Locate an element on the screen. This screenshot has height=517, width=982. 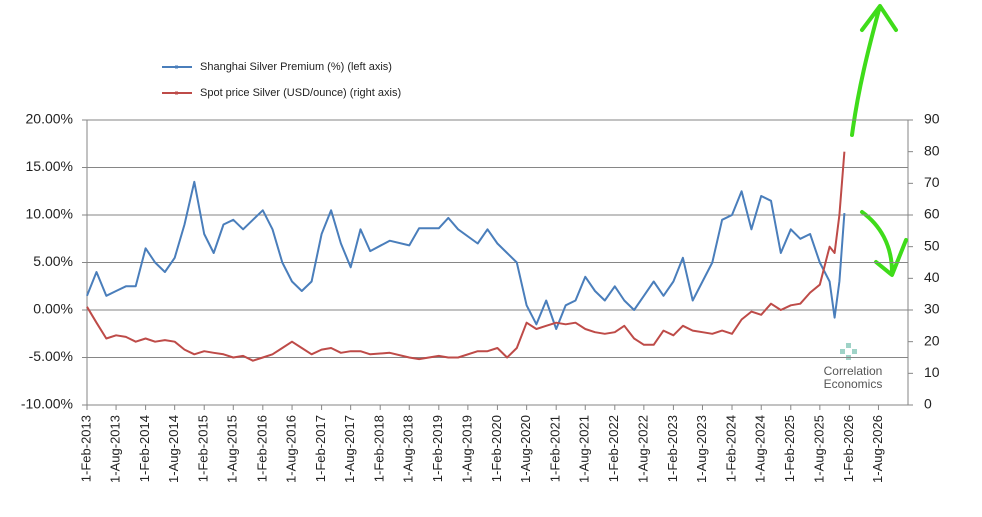
x-tick-label: 1-Aug-2013 is located at coordinates (115, 449).